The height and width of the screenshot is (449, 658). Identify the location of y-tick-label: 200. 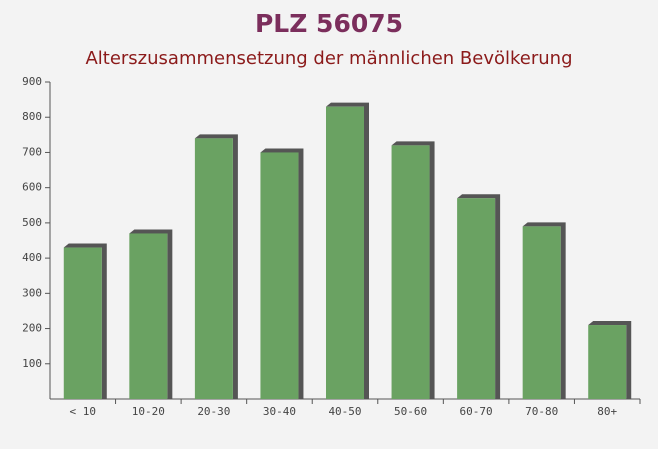
(32, 328).